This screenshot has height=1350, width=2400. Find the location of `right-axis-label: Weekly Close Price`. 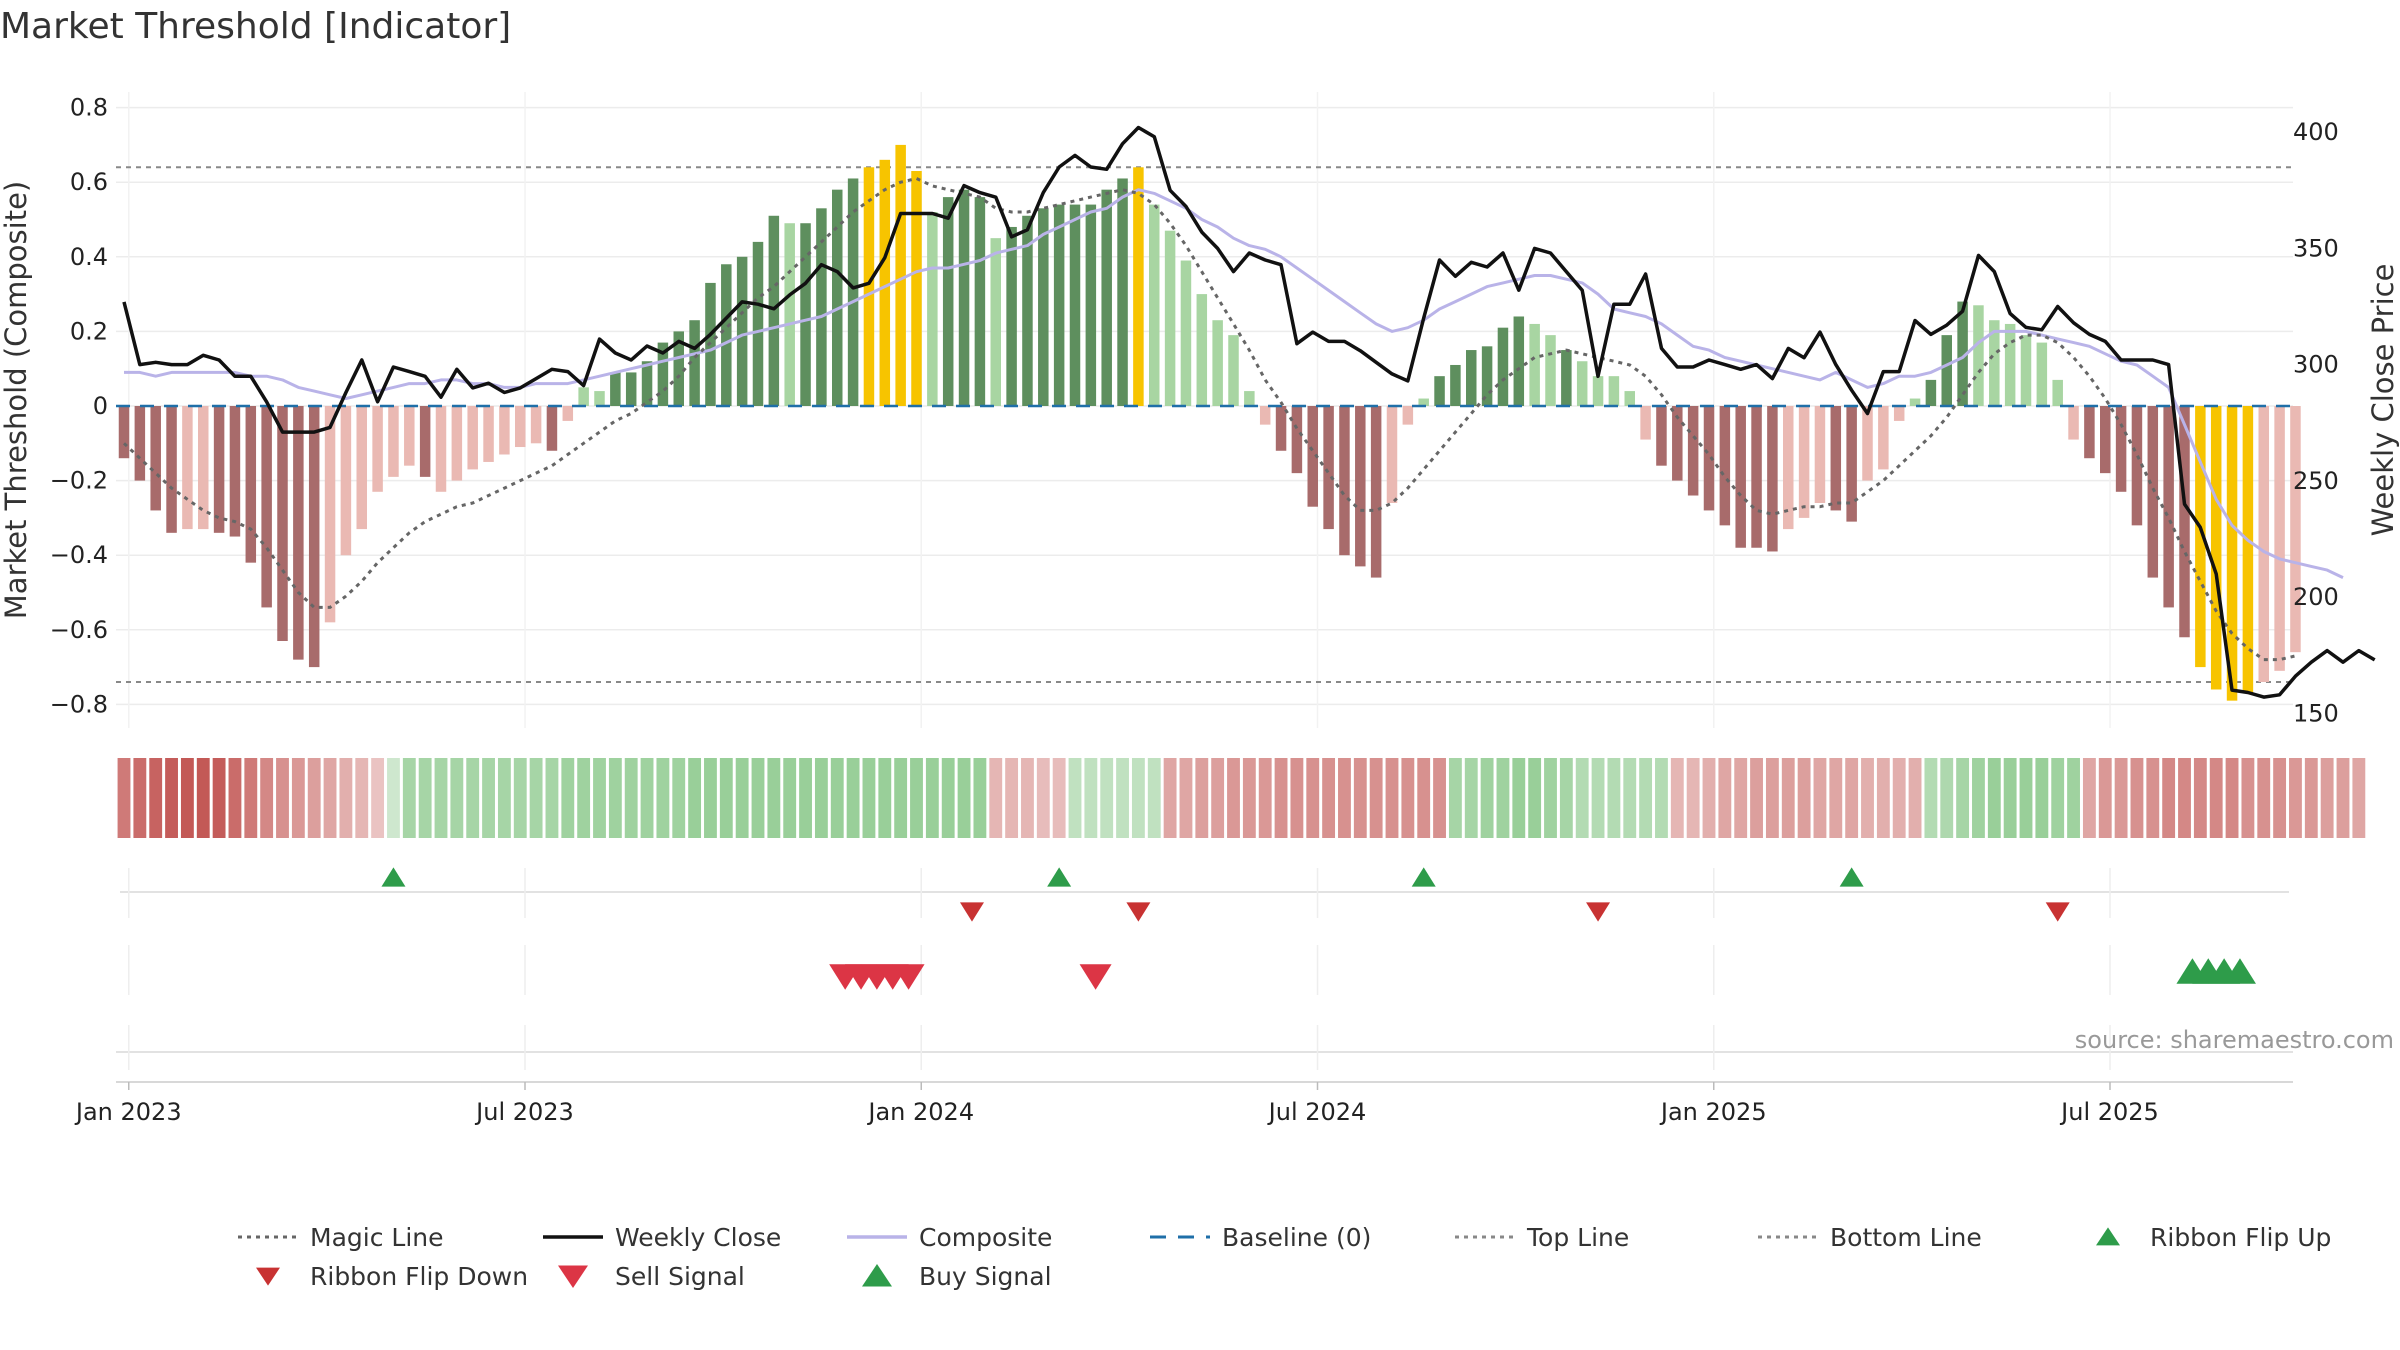

right-axis-label: Weekly Close Price is located at coordinates (2383, 400).